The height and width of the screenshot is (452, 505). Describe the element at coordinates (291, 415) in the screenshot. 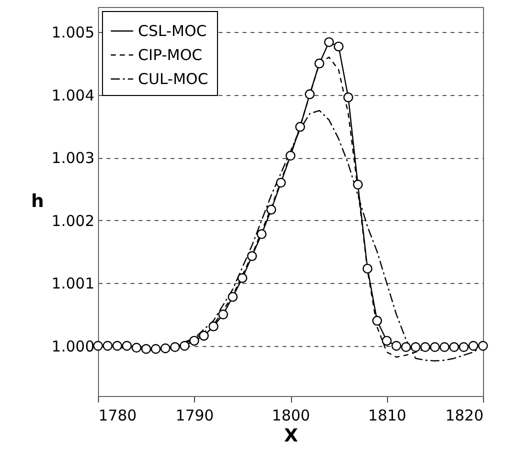

I see `x-tick-label: 1800` at that location.